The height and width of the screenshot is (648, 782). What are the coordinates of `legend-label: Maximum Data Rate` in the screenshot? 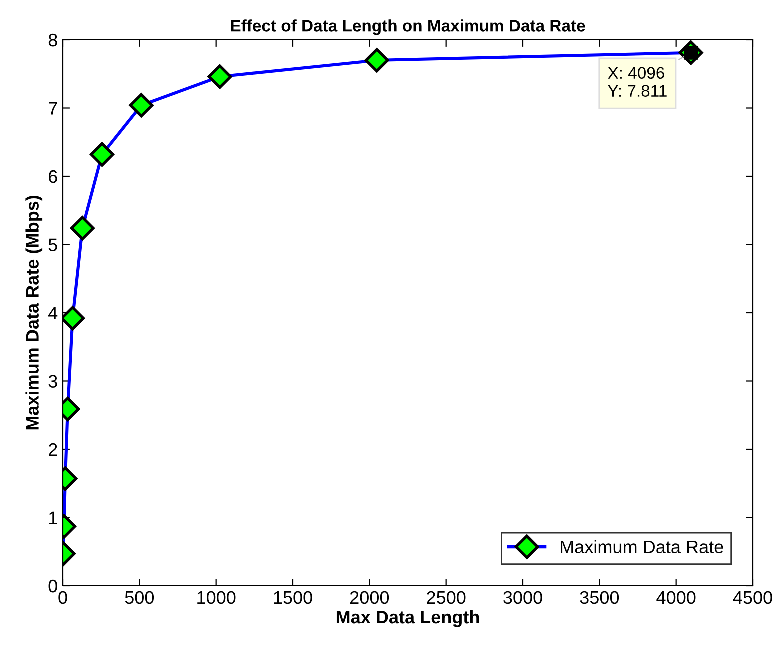 It's located at (642, 547).